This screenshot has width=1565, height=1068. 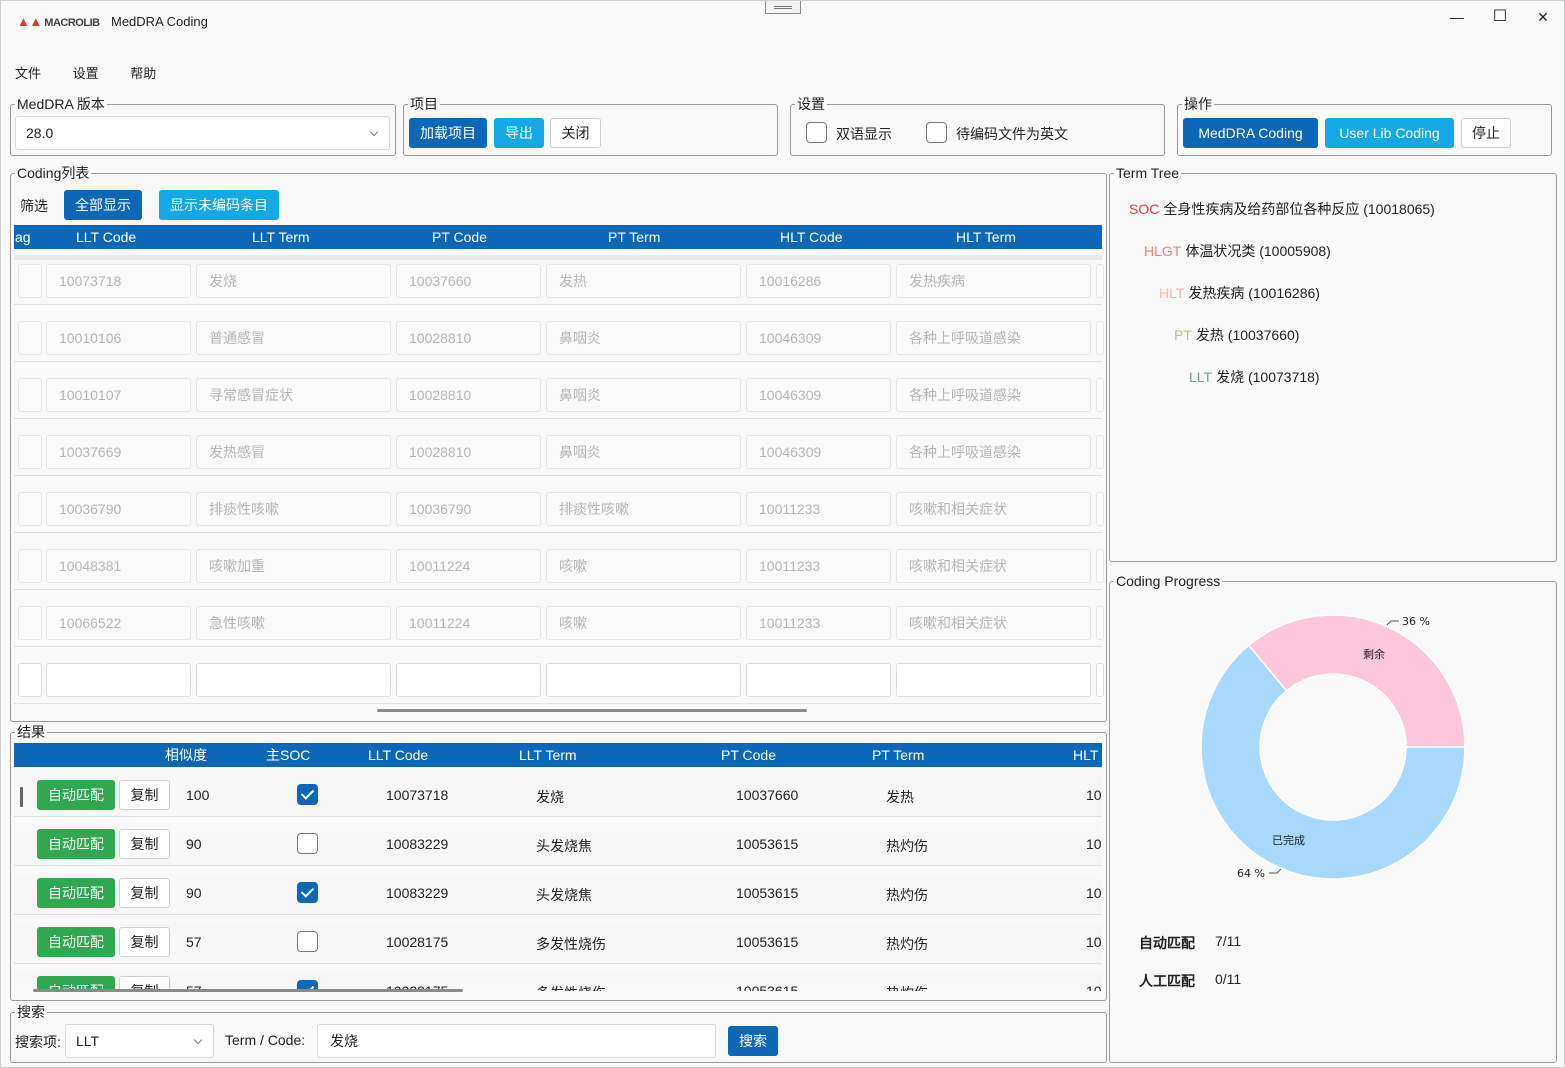 What do you see at coordinates (468, 509) in the screenshot?
I see `cell-pt-code: 10036790` at bounding box center [468, 509].